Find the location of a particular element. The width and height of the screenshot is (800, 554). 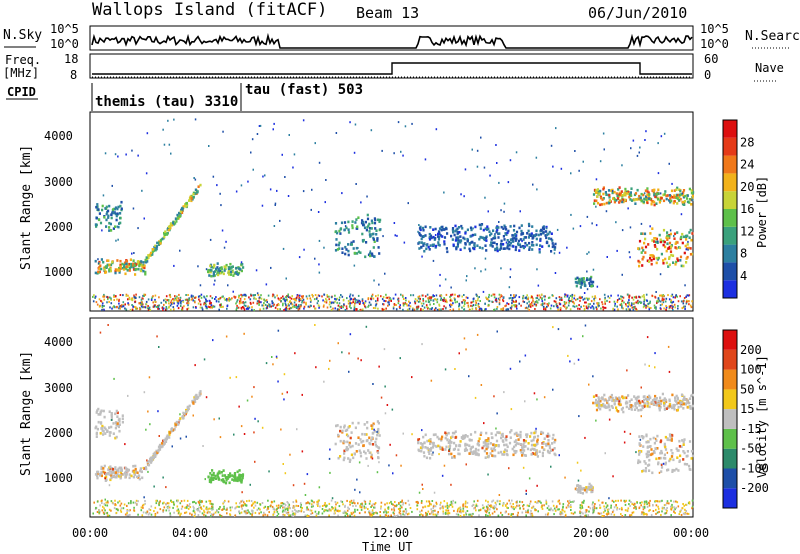

power-ytick-1000: 1000 is located at coordinates (58, 272).